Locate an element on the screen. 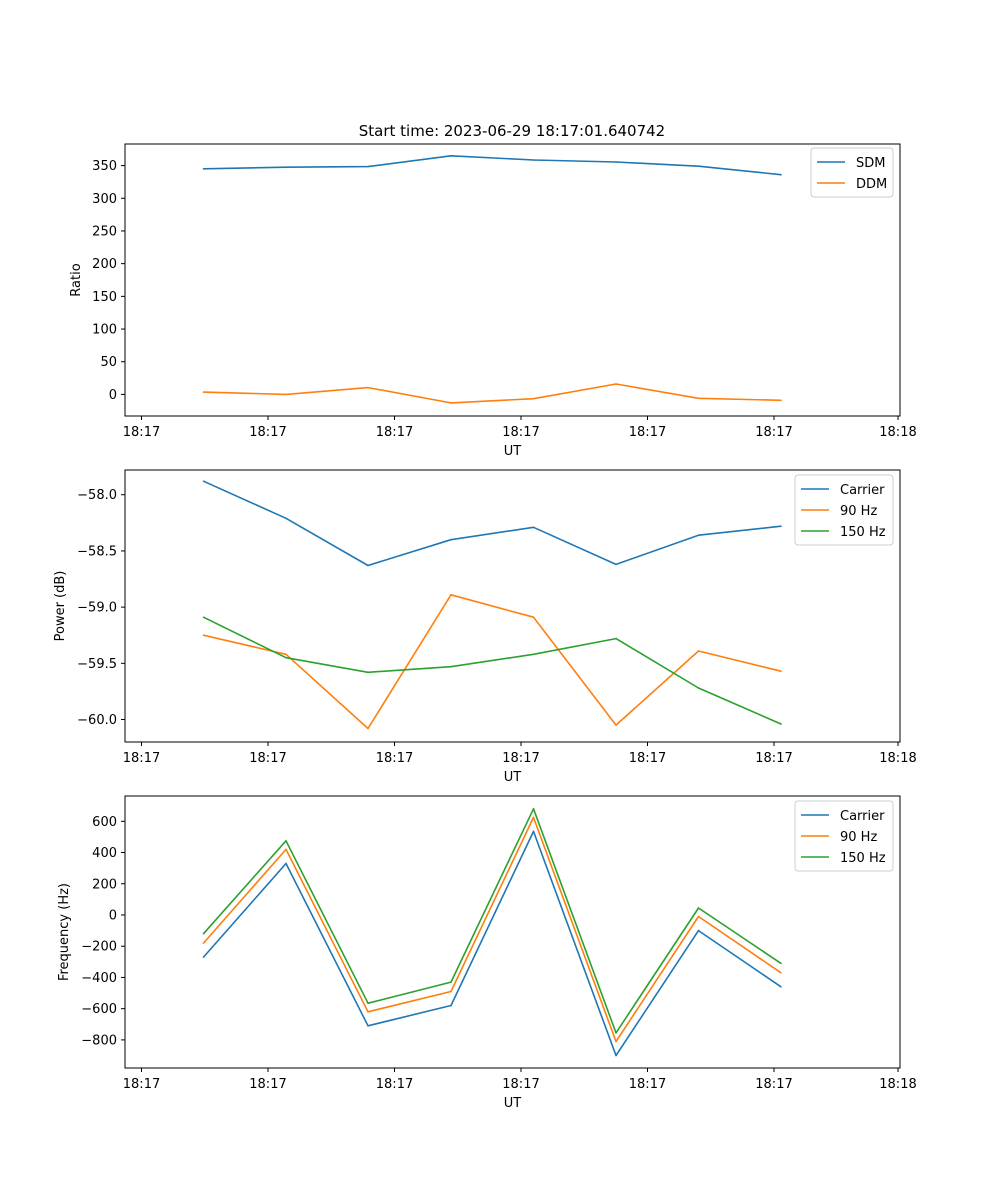 Image resolution: width=1000 pixels, height=1200 pixels. y-axis-label: Frequency (Hz) is located at coordinates (64, 932).